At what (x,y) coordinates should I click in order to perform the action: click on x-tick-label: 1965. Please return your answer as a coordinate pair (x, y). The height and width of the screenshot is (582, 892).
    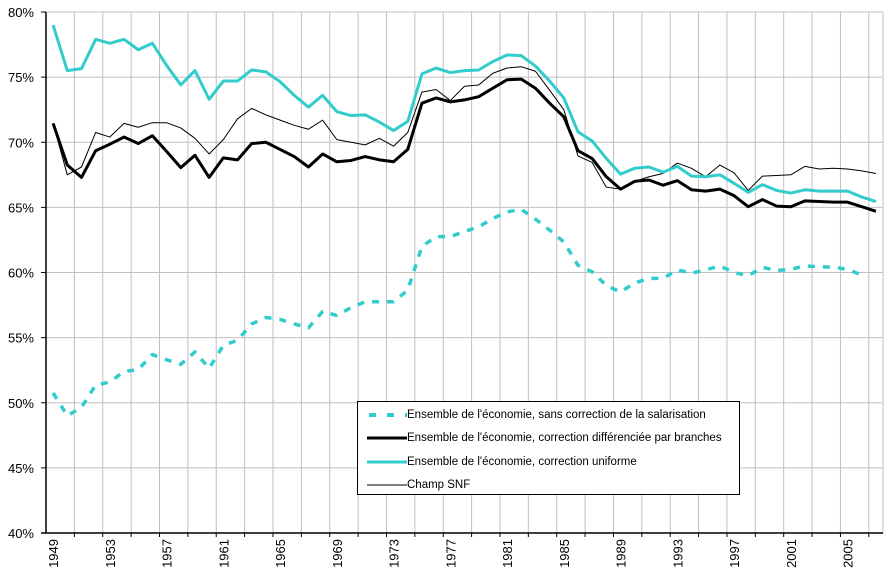
    Looking at the image, I should click on (280, 553).